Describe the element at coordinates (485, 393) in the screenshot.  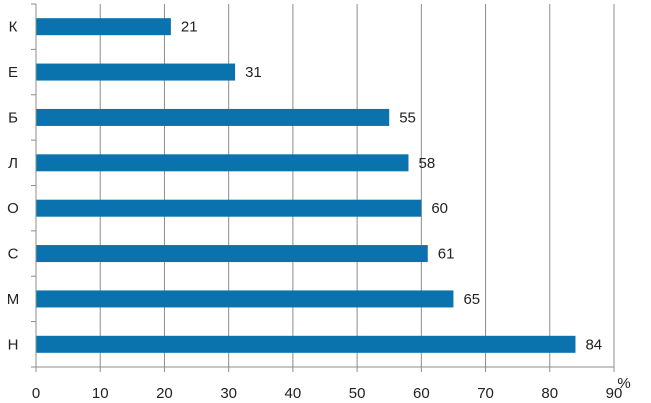
I see `x-tick-label-70: 70` at that location.